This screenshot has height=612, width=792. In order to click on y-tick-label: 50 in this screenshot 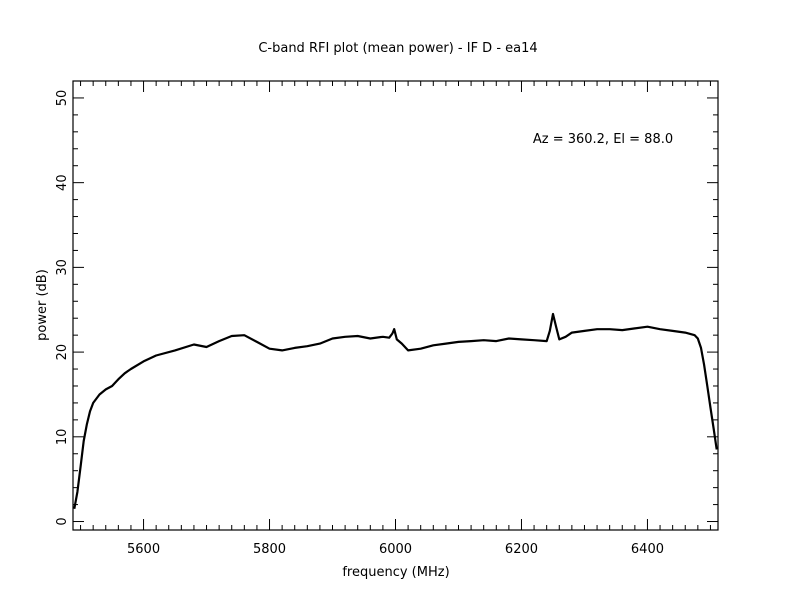, I will do `click(62, 98)`.